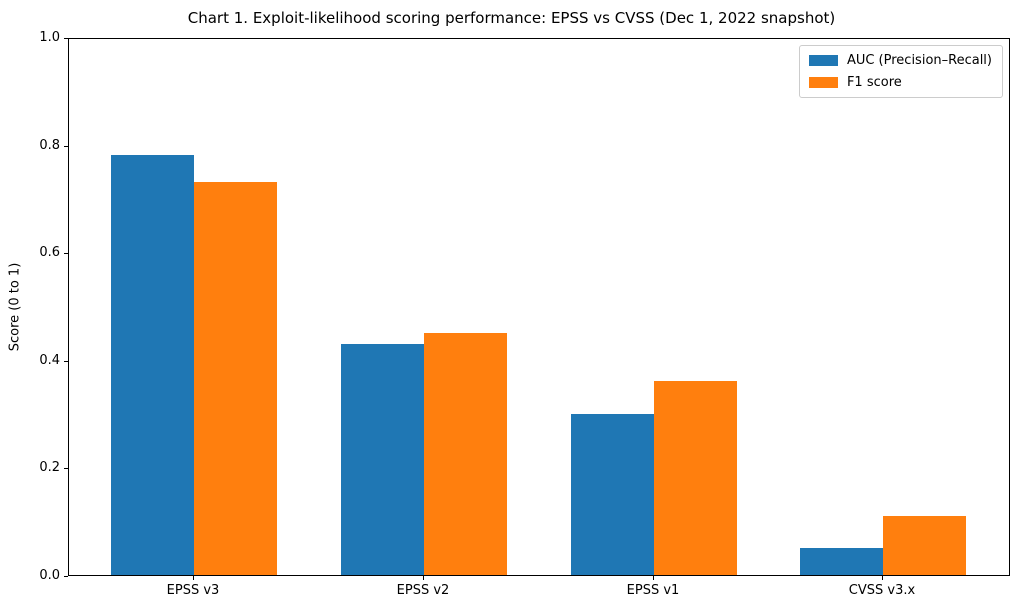 This screenshot has width=1023, height=614. What do you see at coordinates (823, 82) in the screenshot?
I see `legend-swatch-f1` at bounding box center [823, 82].